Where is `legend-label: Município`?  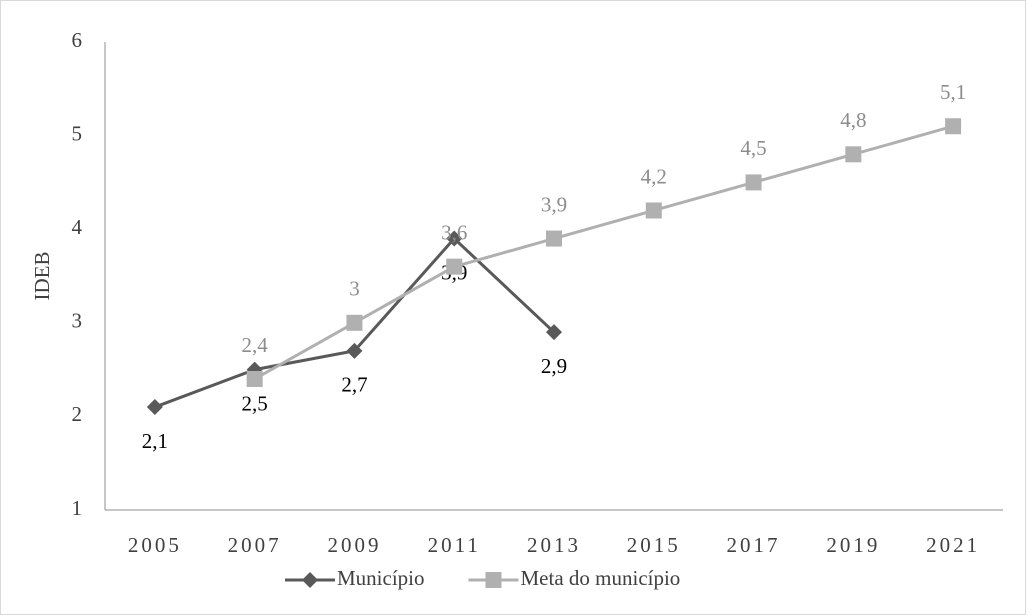
legend-label: Município is located at coordinates (381, 578).